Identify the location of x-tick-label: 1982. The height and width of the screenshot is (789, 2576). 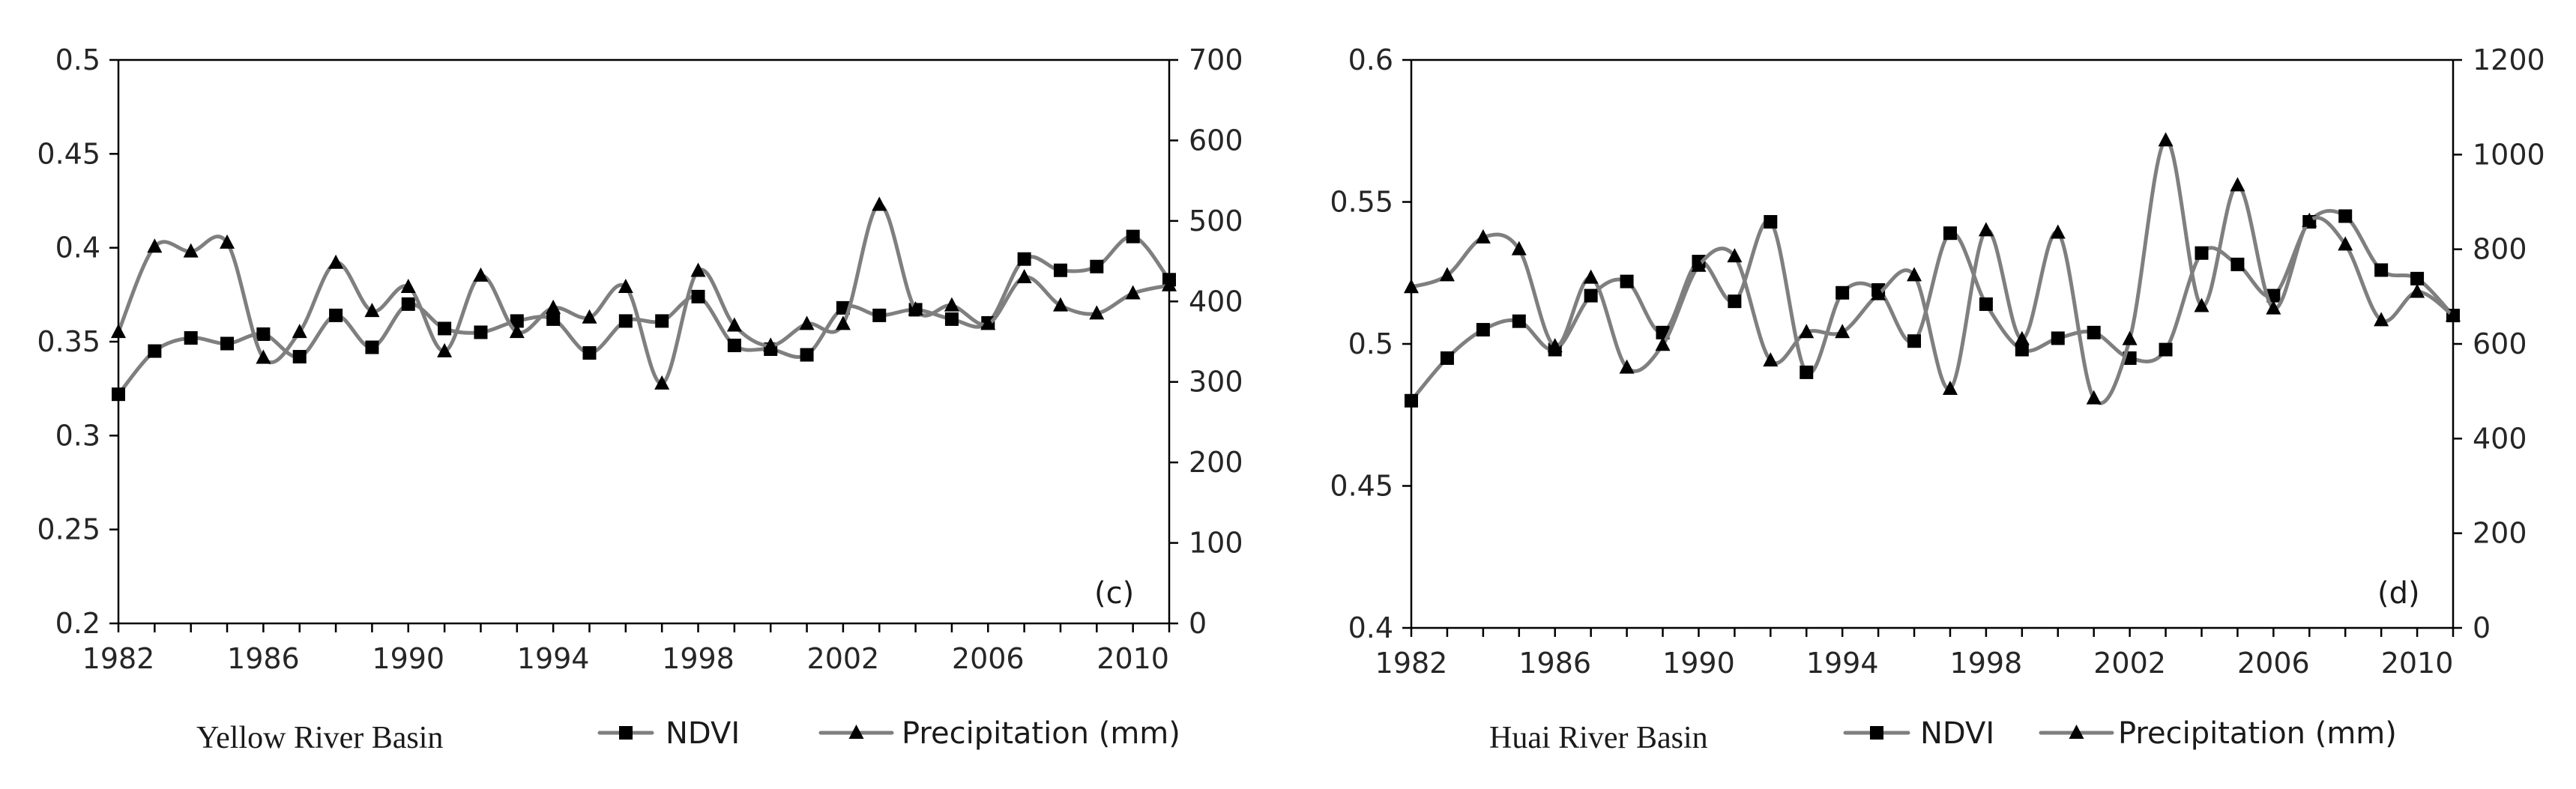
(1411, 663).